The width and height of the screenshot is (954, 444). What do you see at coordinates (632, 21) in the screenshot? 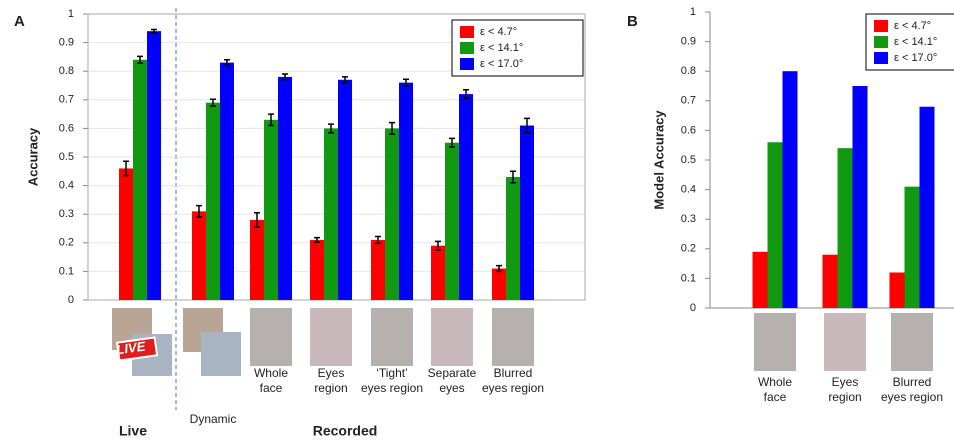
I see `panel-label: B` at bounding box center [632, 21].